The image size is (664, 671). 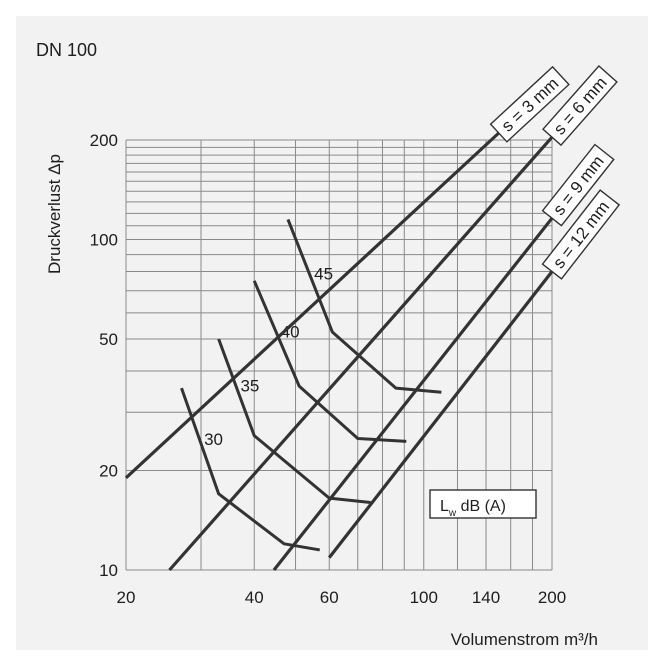 I want to click on x-tick-label: 60, so click(x=329, y=597).